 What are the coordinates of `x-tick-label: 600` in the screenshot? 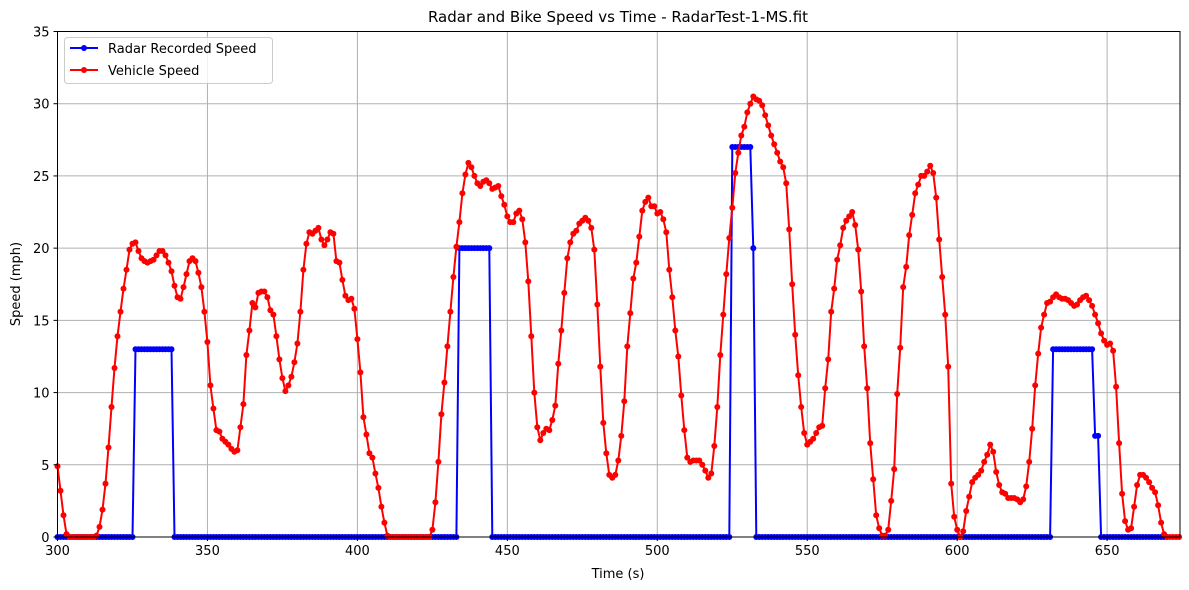 It's located at (957, 551).